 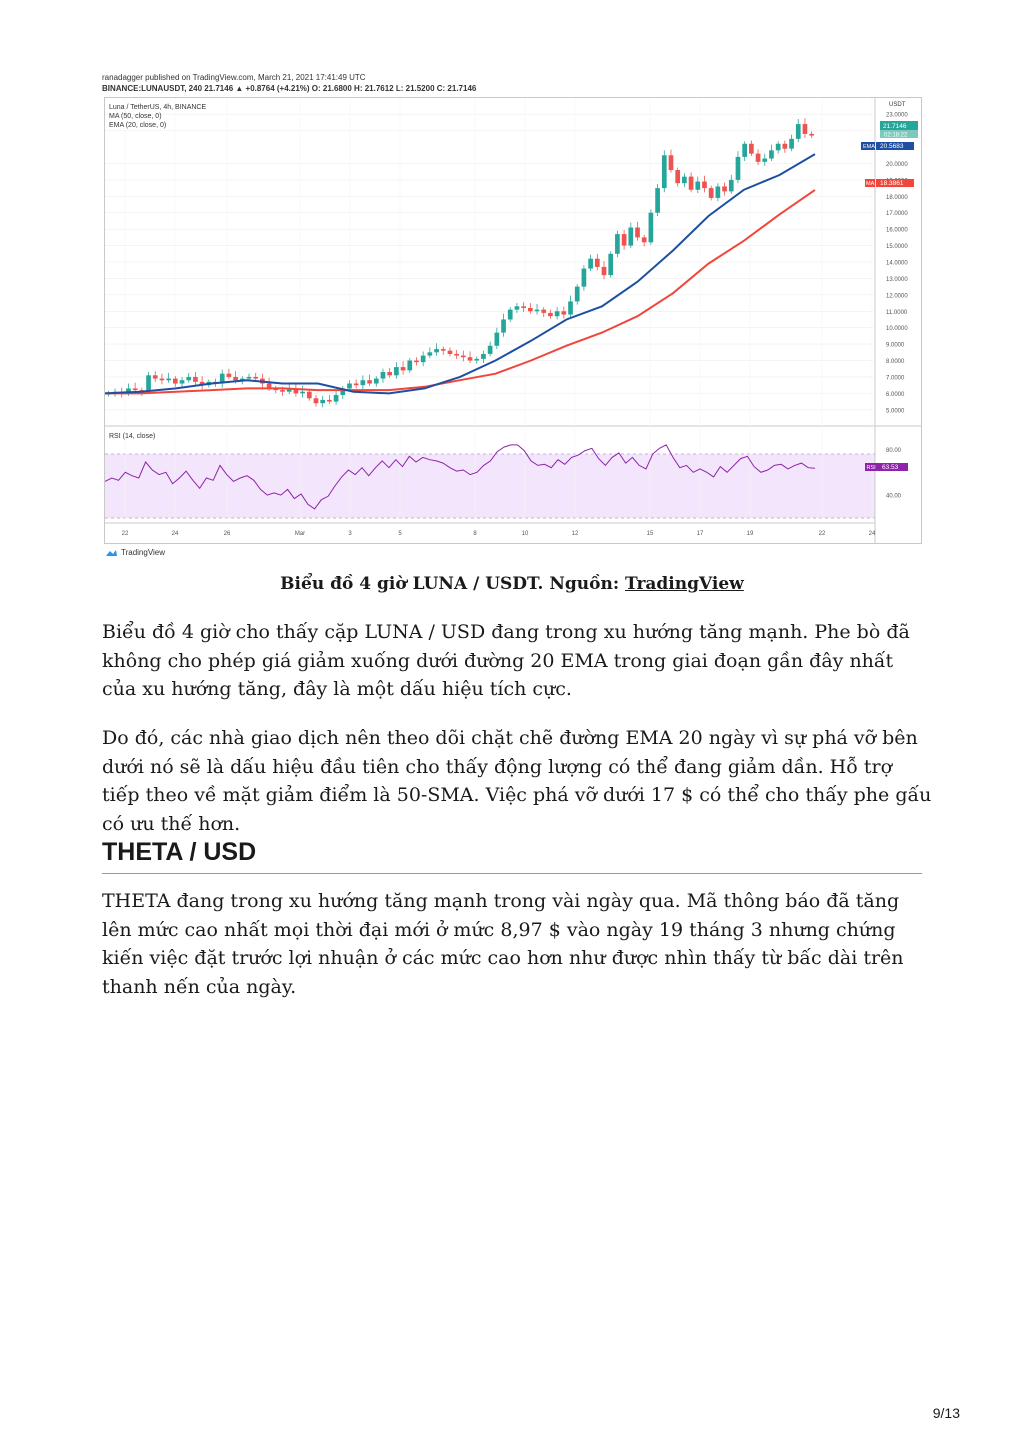 I want to click on caption-link: TradingView, so click(x=684, y=584).